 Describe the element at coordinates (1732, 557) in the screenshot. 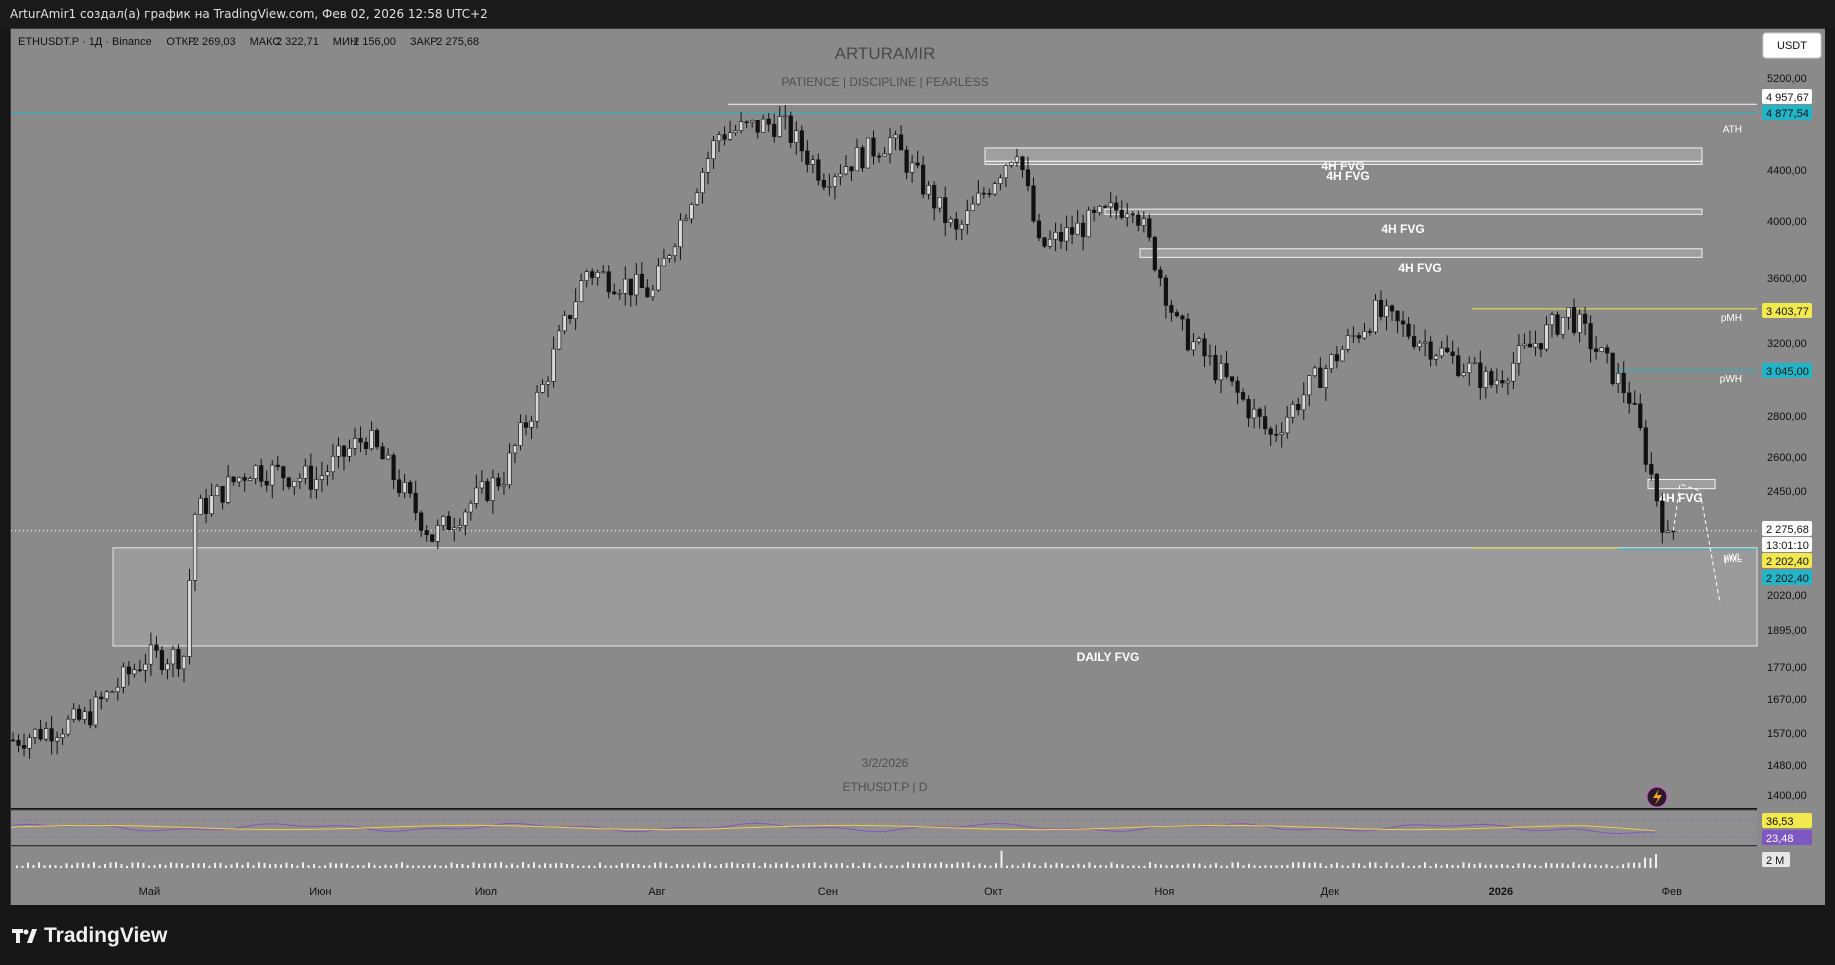

I see `pwl-label: pWL` at that location.